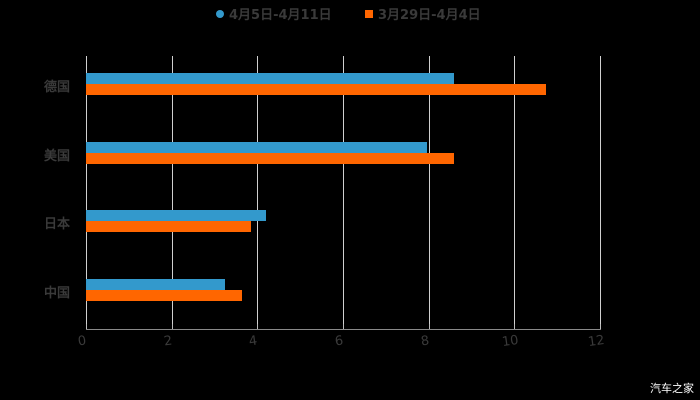 Image resolution: width=700 pixels, height=400 pixels. What do you see at coordinates (429, 15) in the screenshot?
I see `legend-label: 3月29日-4月4日` at bounding box center [429, 15].